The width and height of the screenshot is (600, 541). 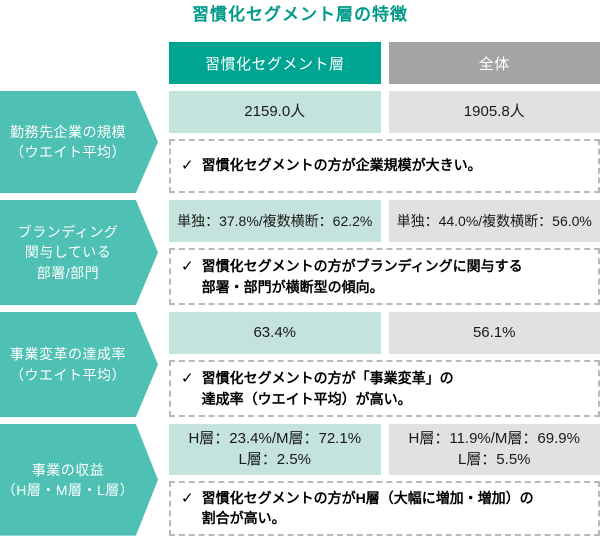 I want to click on value-cells: 単独：37.8%/複数横断：62.2% 単独：44.0%/複数横断：56.0%, so click(x=384, y=221).